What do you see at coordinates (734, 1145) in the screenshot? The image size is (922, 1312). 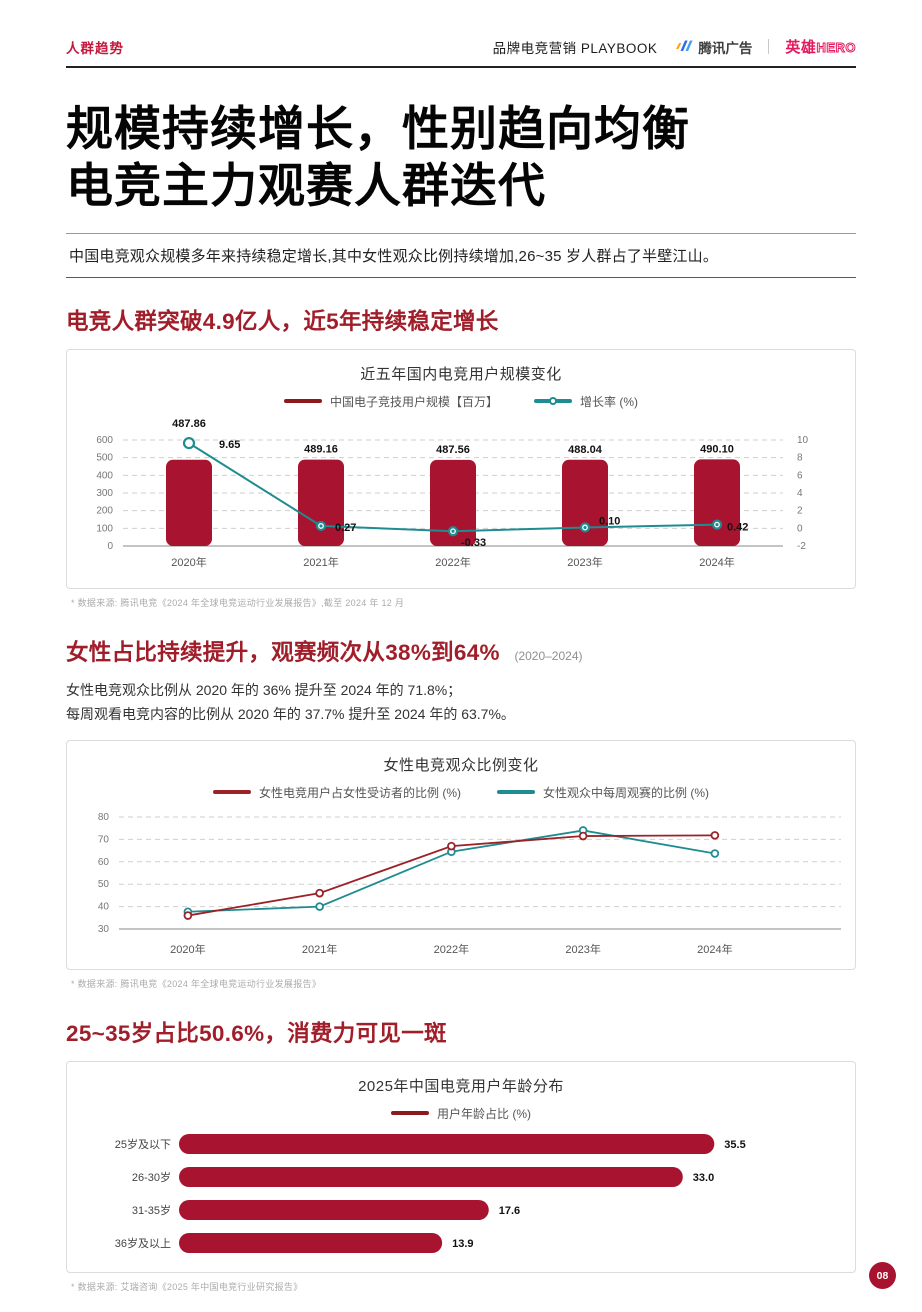 I see `svg-text: 35.5` at bounding box center [734, 1145].